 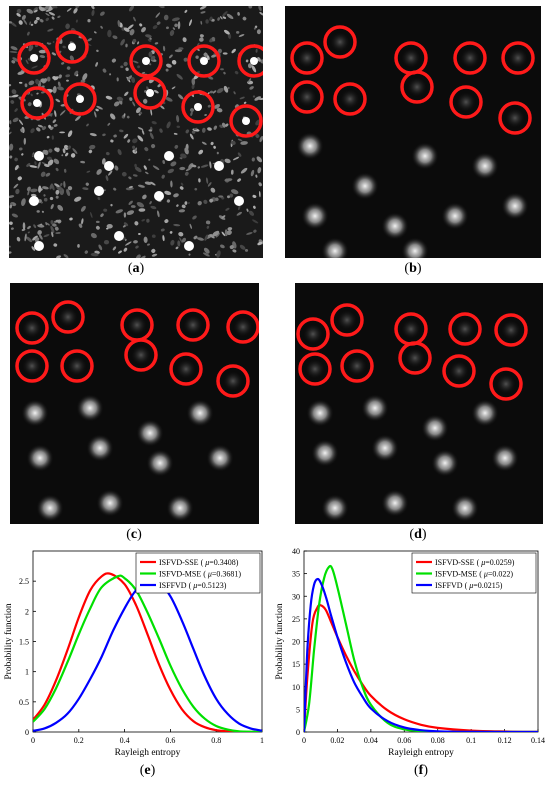 I want to click on x-tick-label: 0.02, so click(x=337, y=740).